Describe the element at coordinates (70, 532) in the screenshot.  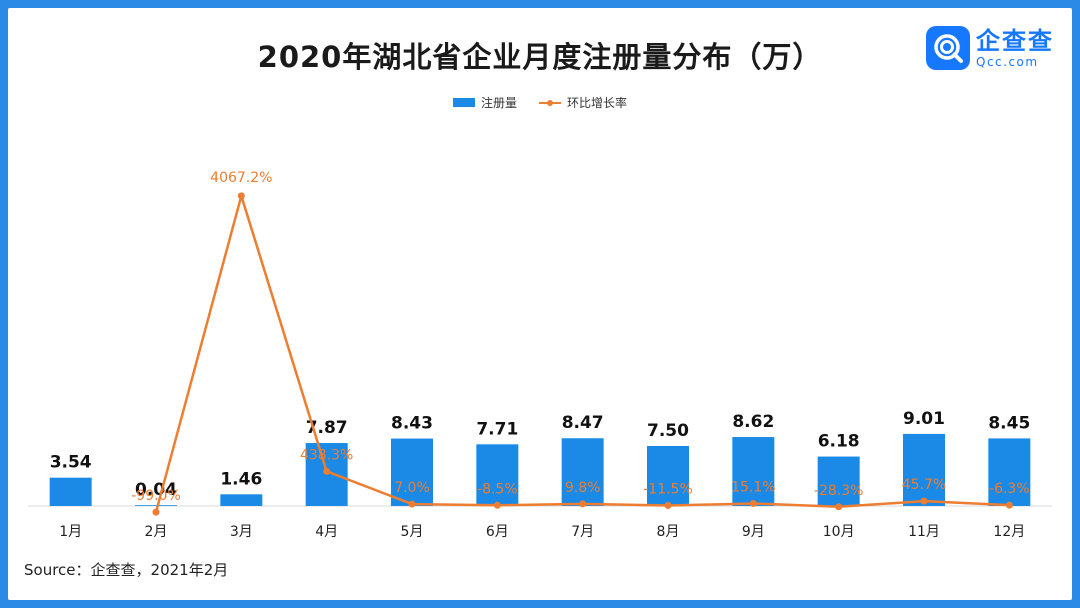
I see `x-tick-label: 1月` at that location.